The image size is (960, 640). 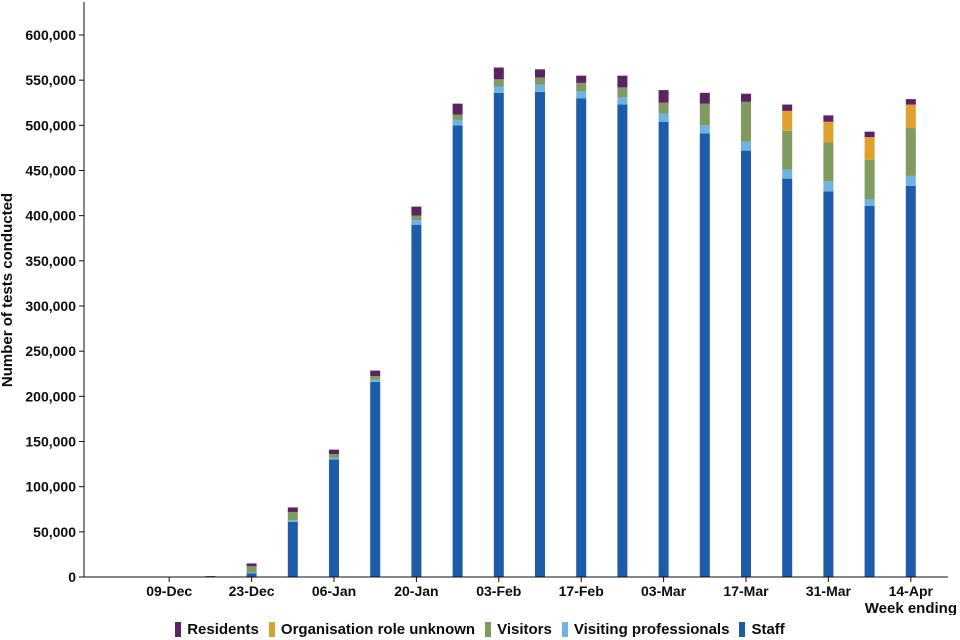 What do you see at coordinates (664, 591) in the screenshot?
I see `x-tick-label: 03-Mar` at bounding box center [664, 591].